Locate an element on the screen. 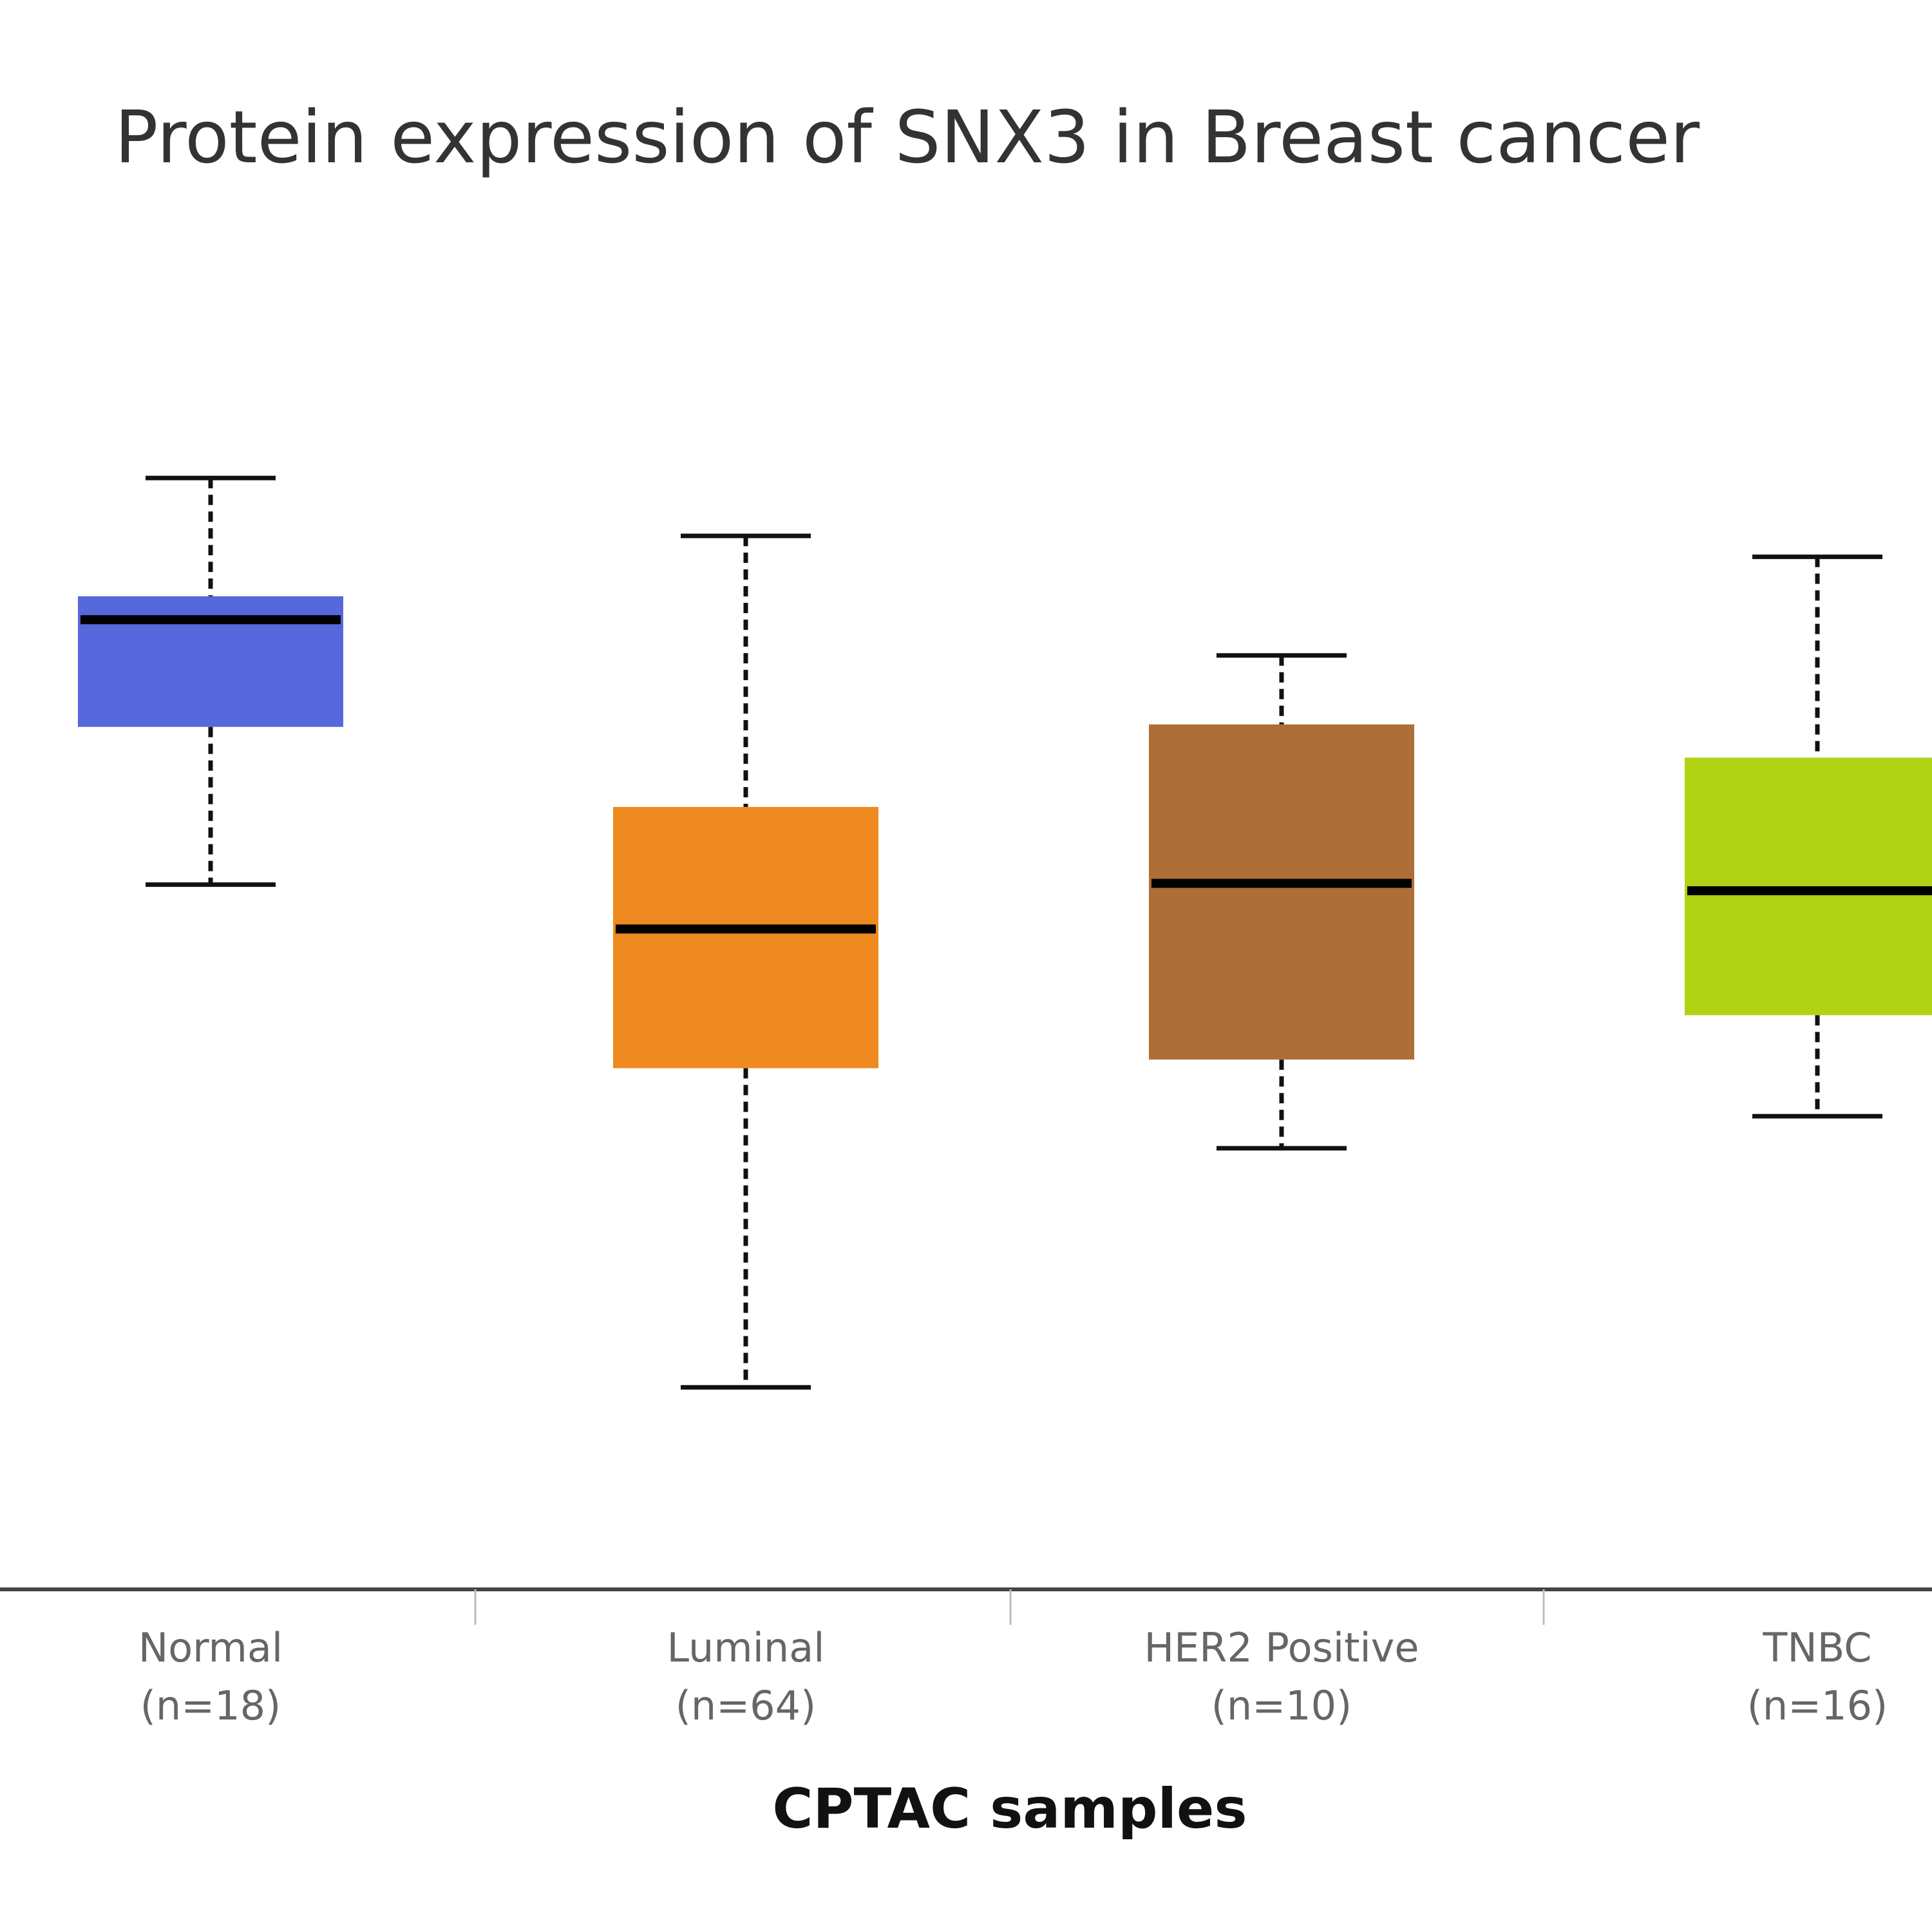 The height and width of the screenshot is (1932, 1932). box-tnbc is located at coordinates (1808, 837).